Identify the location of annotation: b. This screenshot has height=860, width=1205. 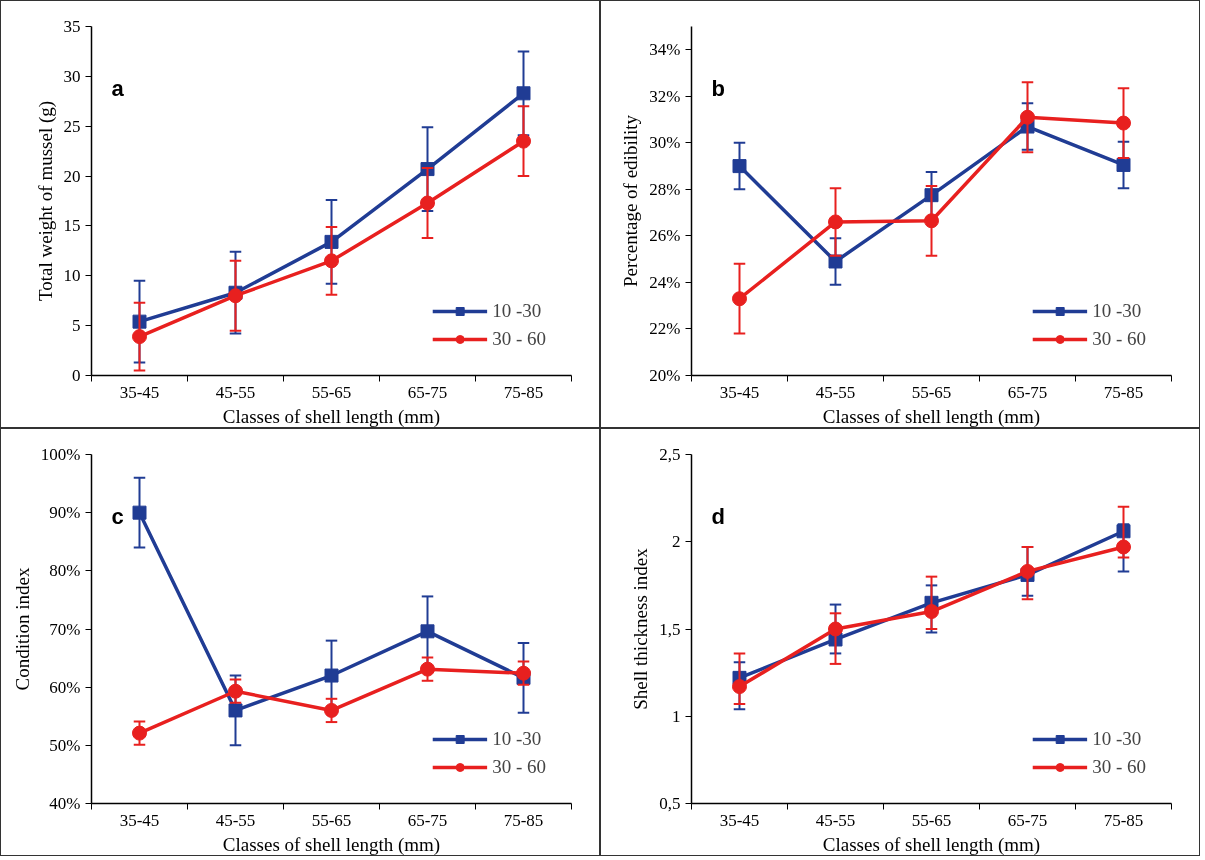
(718, 88).